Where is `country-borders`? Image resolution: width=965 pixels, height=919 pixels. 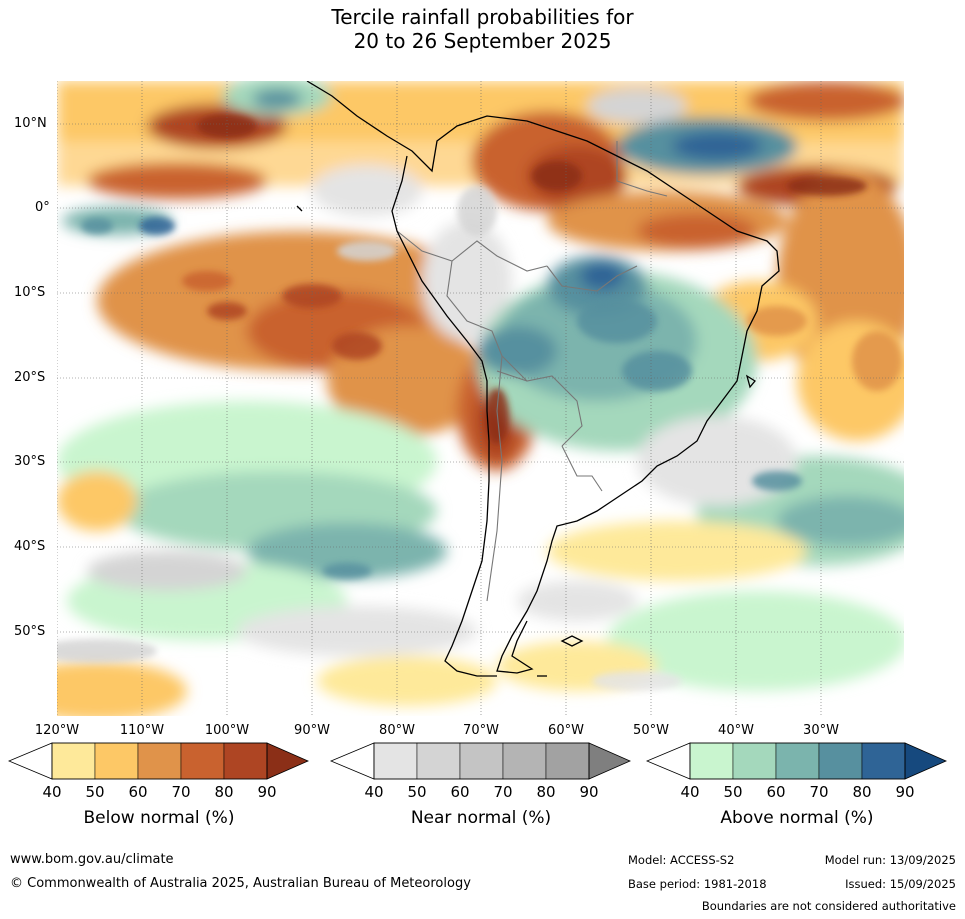 country-borders is located at coordinates (532, 371).